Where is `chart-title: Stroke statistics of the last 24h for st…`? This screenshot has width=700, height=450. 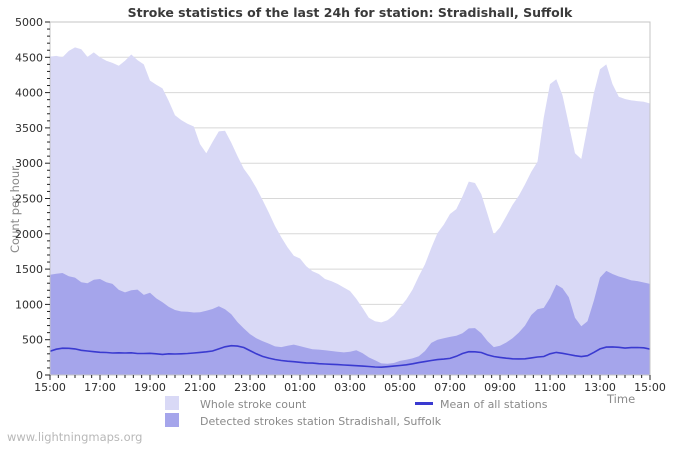 chart-title: Stroke statistics of the last 24h for st… is located at coordinates (350, 12).